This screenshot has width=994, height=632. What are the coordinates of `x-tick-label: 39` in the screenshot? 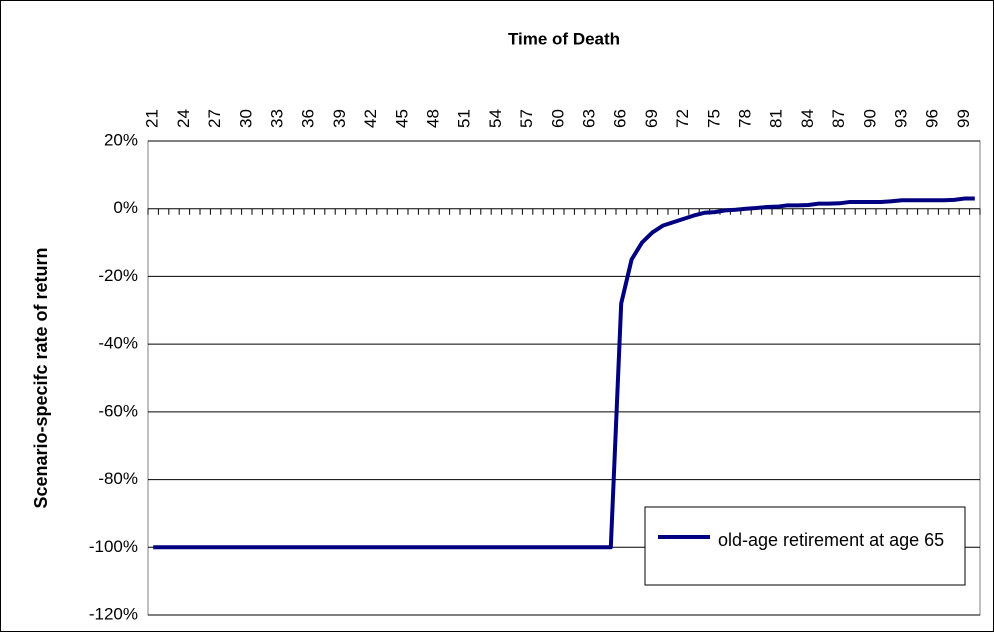 It's located at (339, 118).